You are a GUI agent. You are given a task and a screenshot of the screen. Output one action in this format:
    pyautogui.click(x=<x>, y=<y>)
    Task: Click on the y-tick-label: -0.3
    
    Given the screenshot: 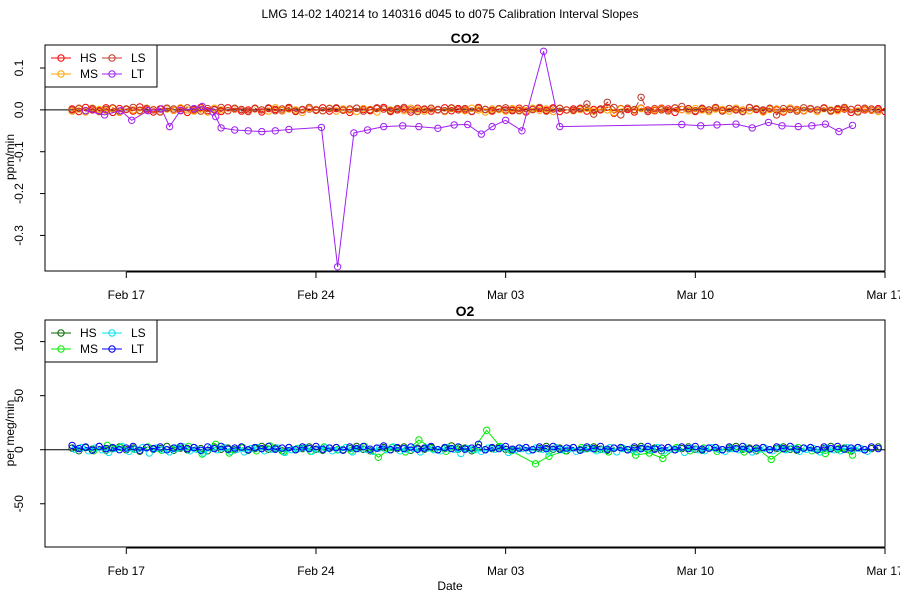 What is the action you would take?
    pyautogui.click(x=19, y=235)
    